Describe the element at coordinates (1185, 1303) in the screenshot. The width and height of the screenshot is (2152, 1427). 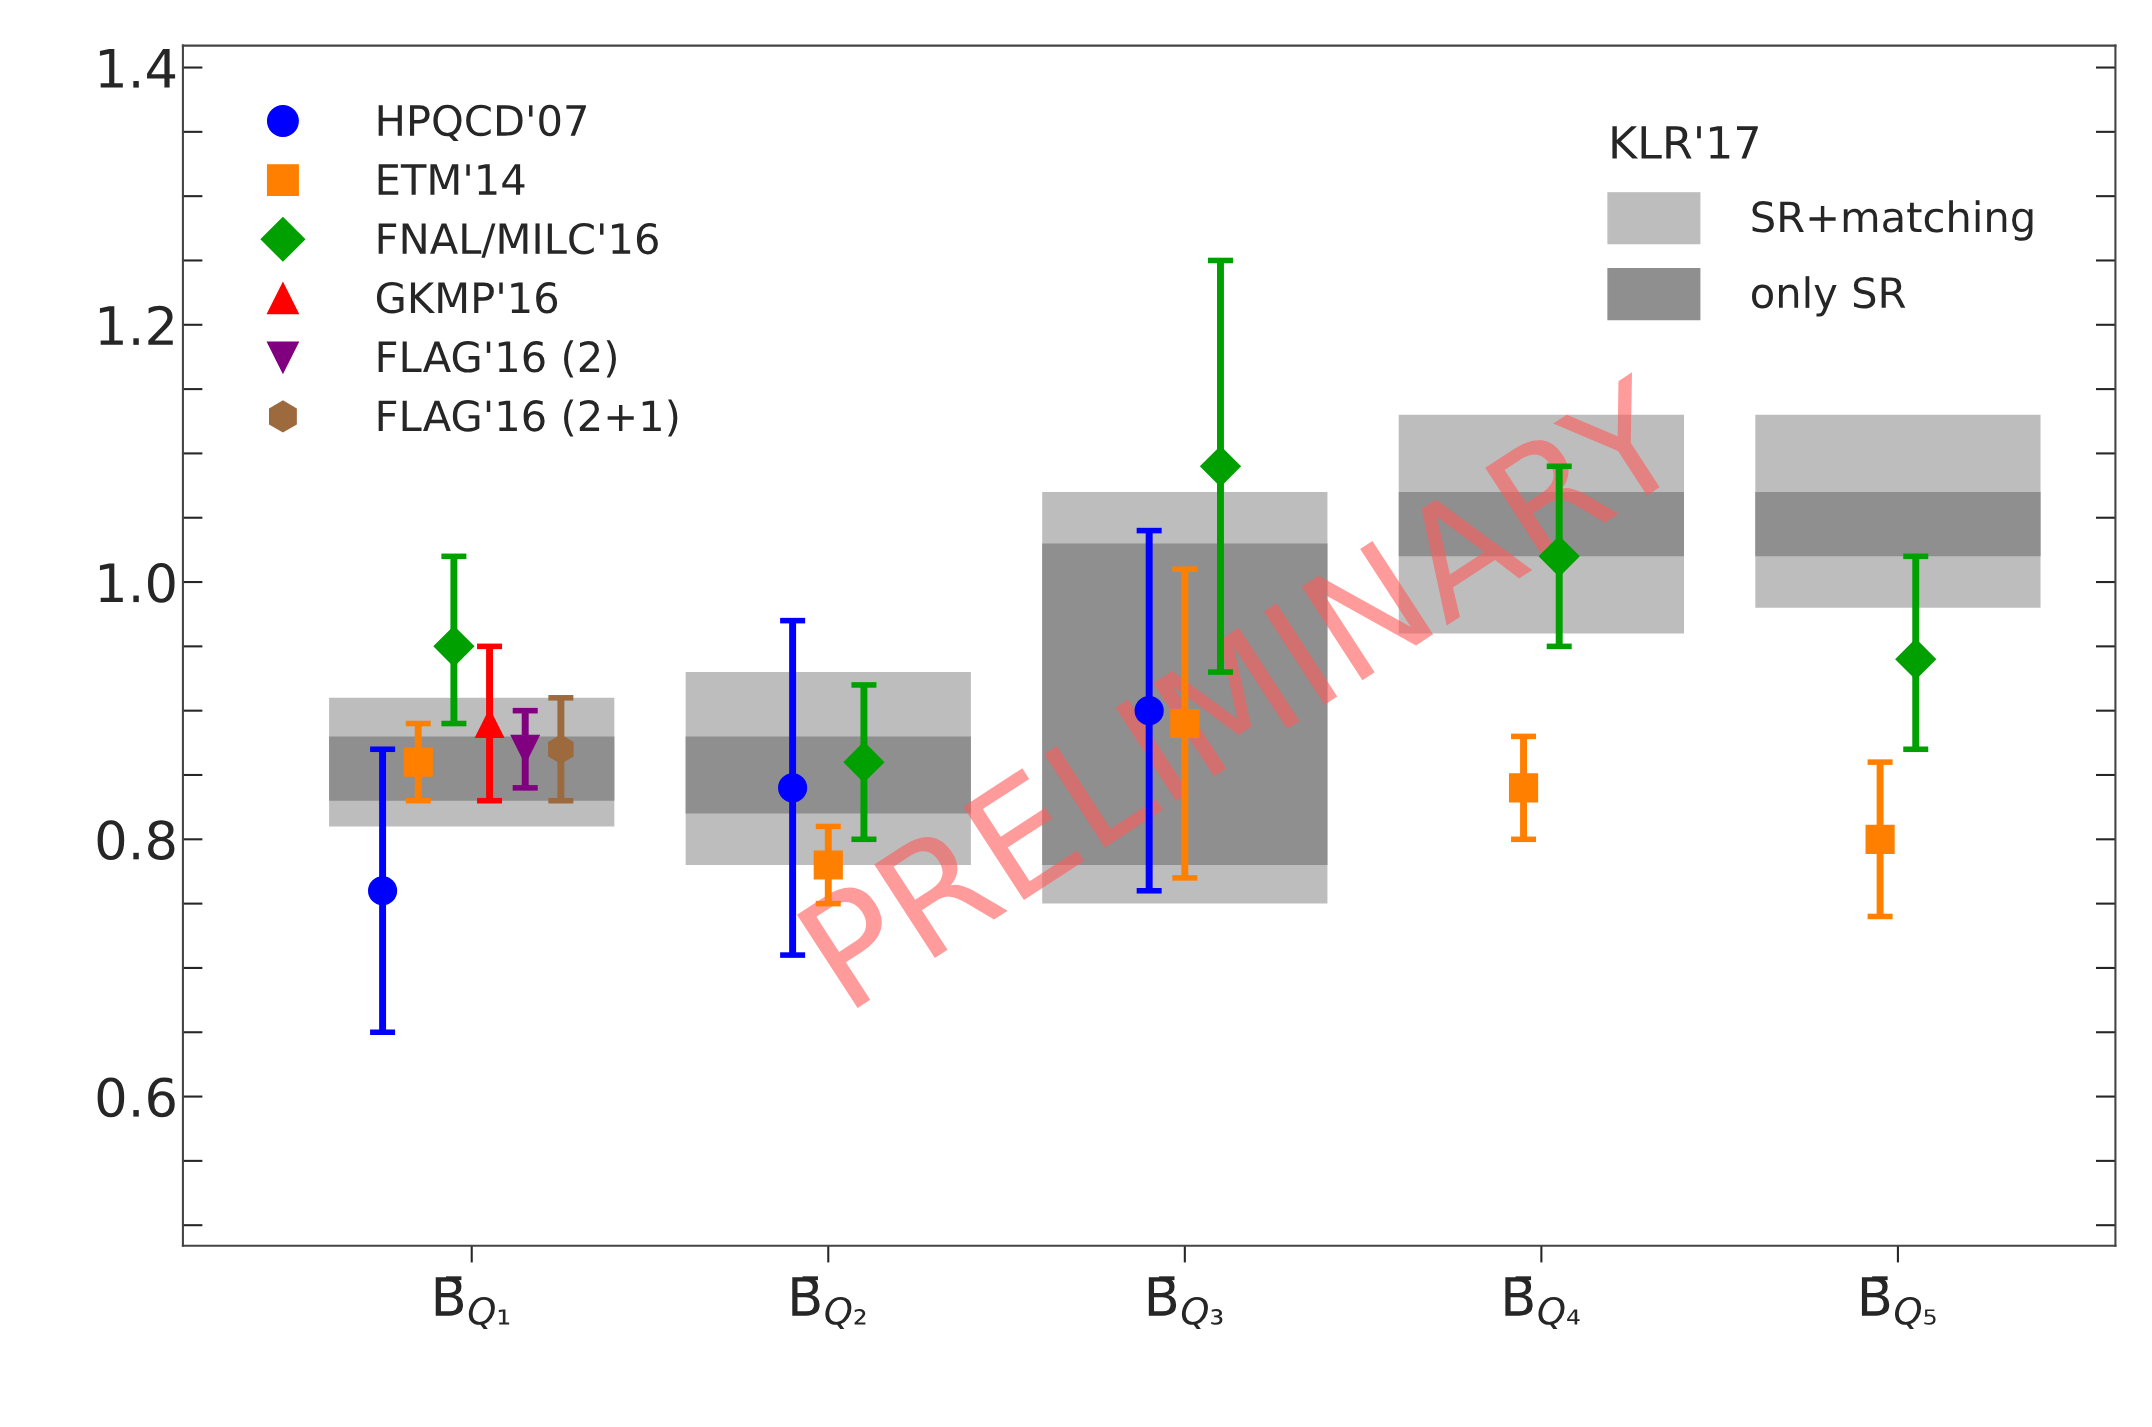
I see `x-tick-label: B̄$_{Q₃}$` at that location.